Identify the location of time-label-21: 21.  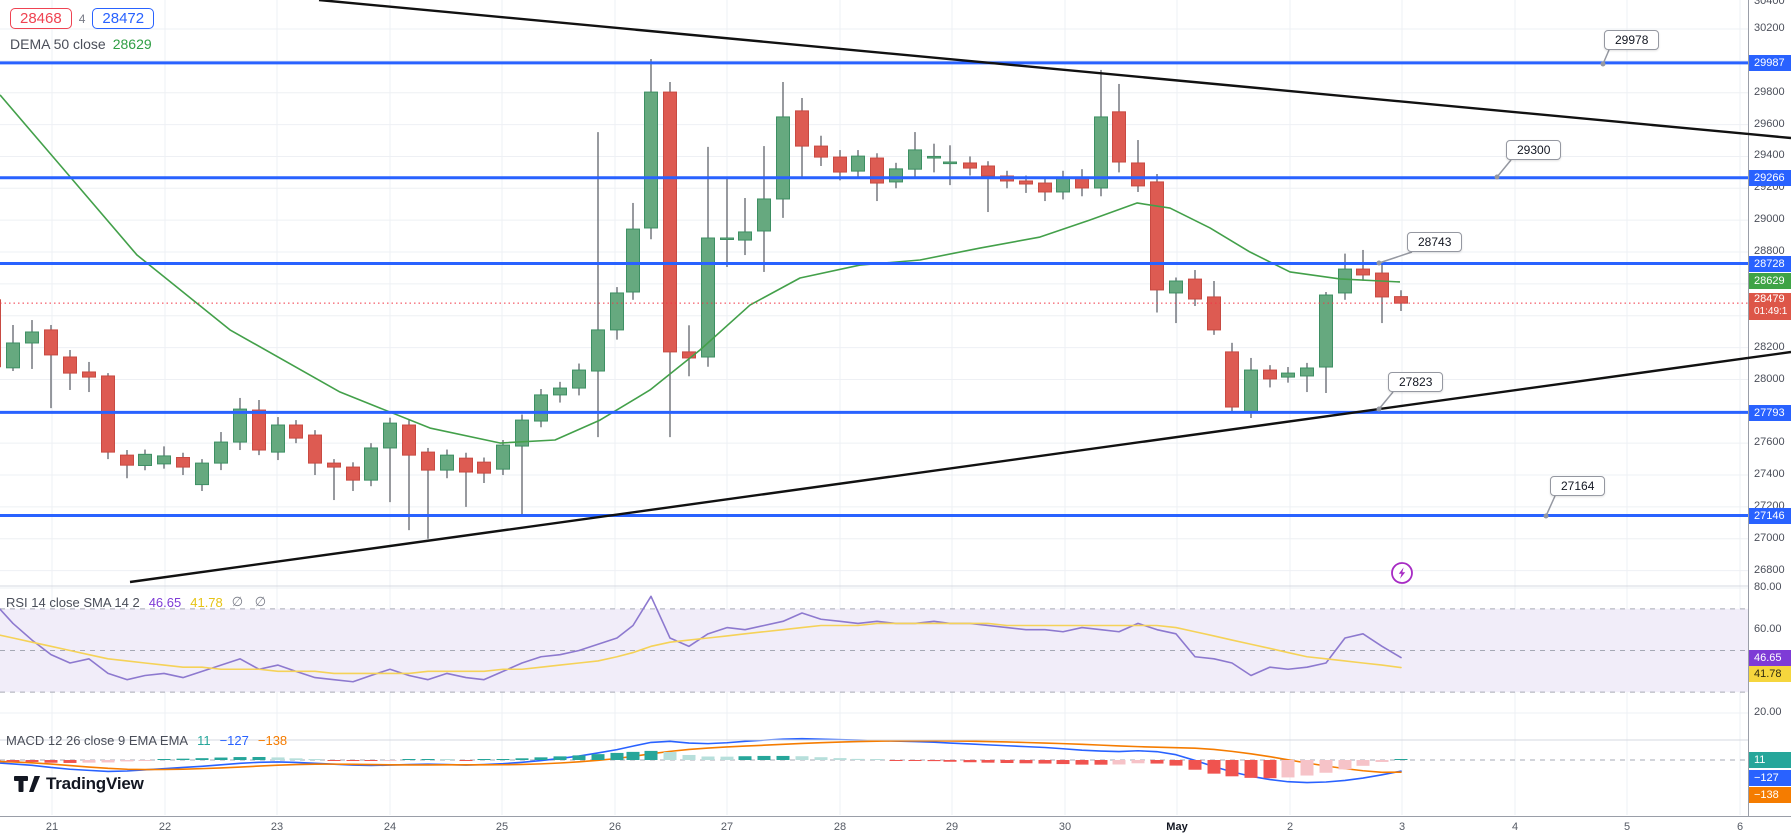
(52, 827).